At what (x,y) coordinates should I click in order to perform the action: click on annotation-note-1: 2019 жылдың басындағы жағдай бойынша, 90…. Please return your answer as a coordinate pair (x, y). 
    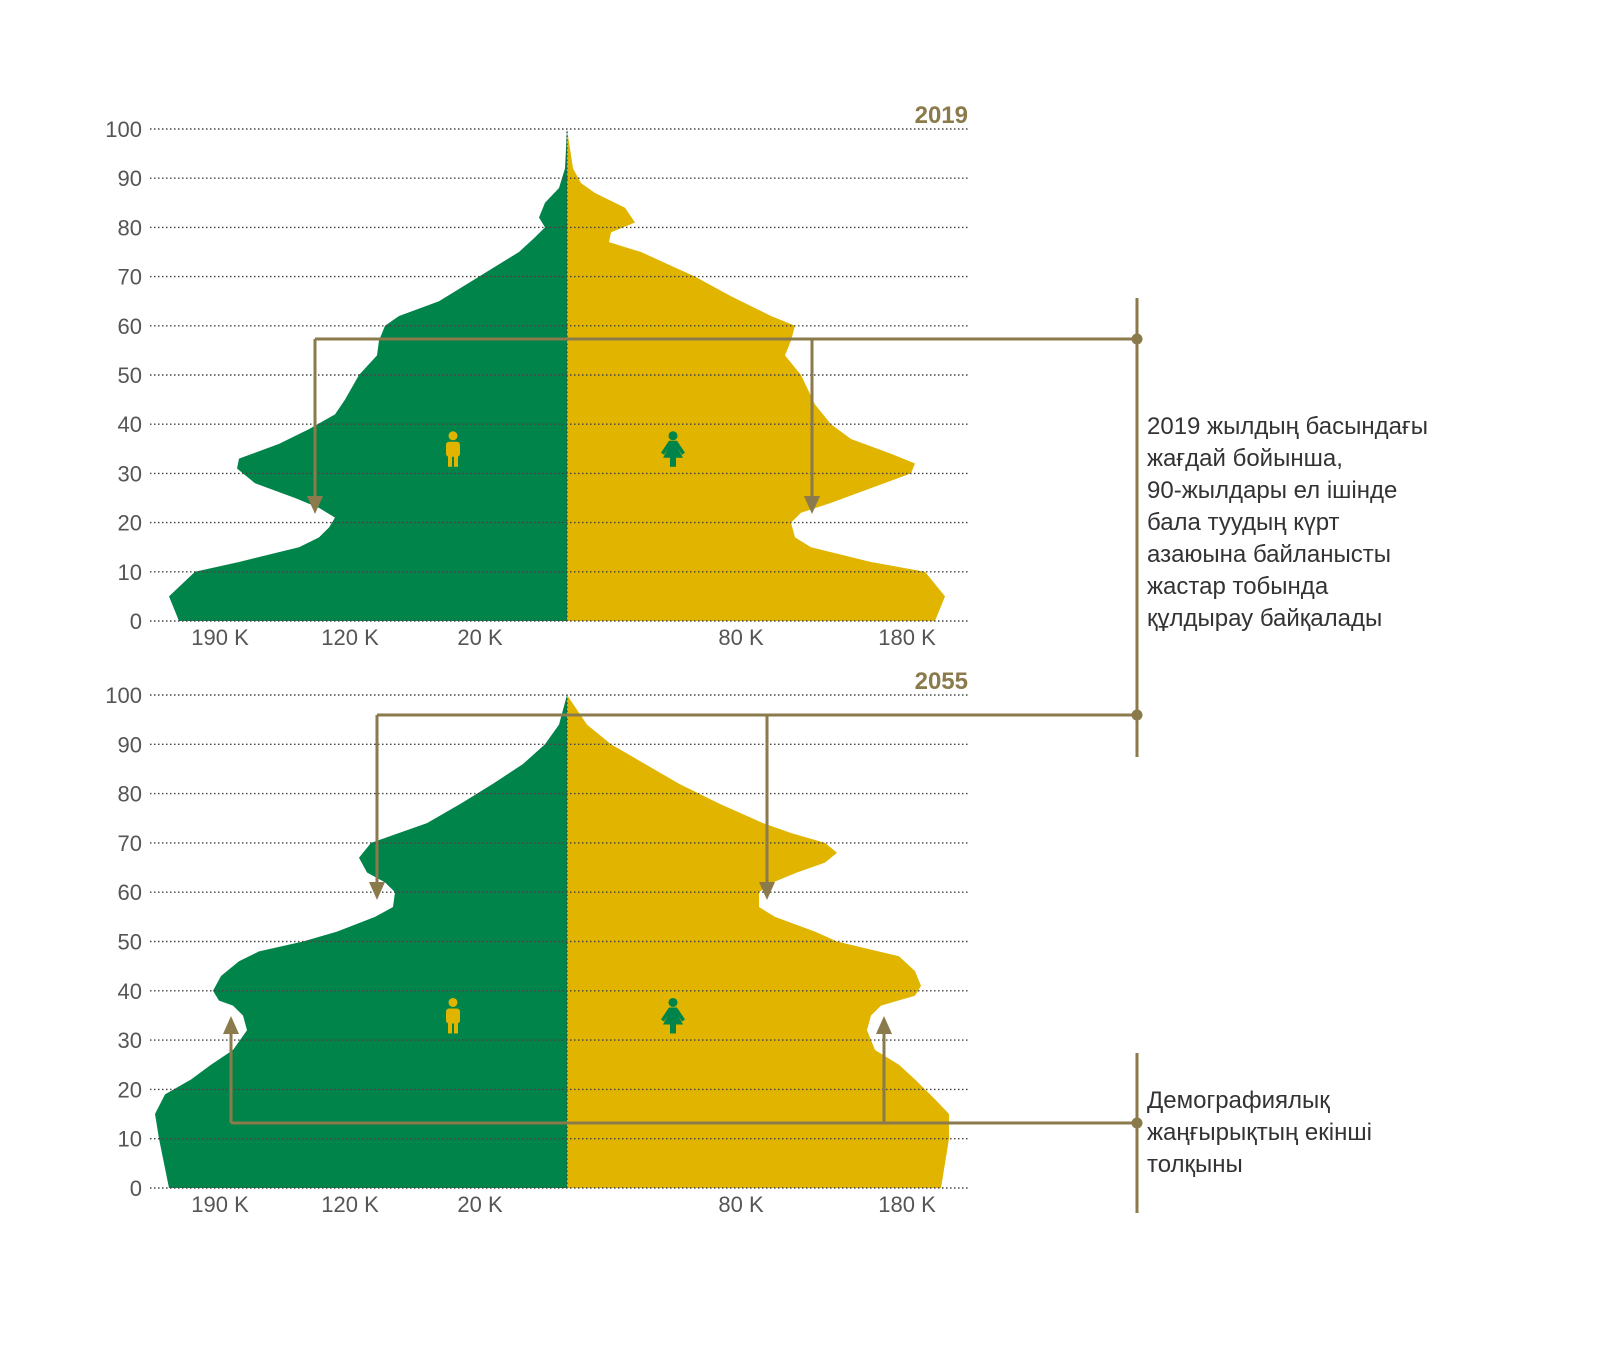
    Looking at the image, I should click on (1291, 522).